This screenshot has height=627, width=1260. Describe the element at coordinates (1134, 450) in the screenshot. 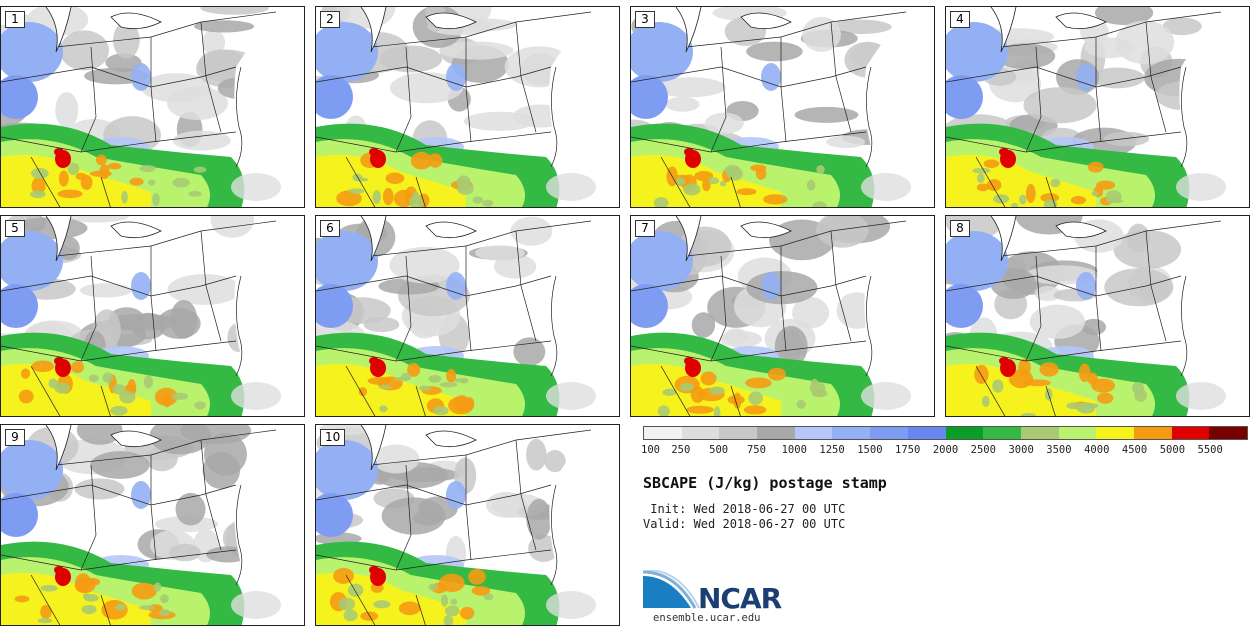

I see `colorbar-tick-label: 4500` at that location.